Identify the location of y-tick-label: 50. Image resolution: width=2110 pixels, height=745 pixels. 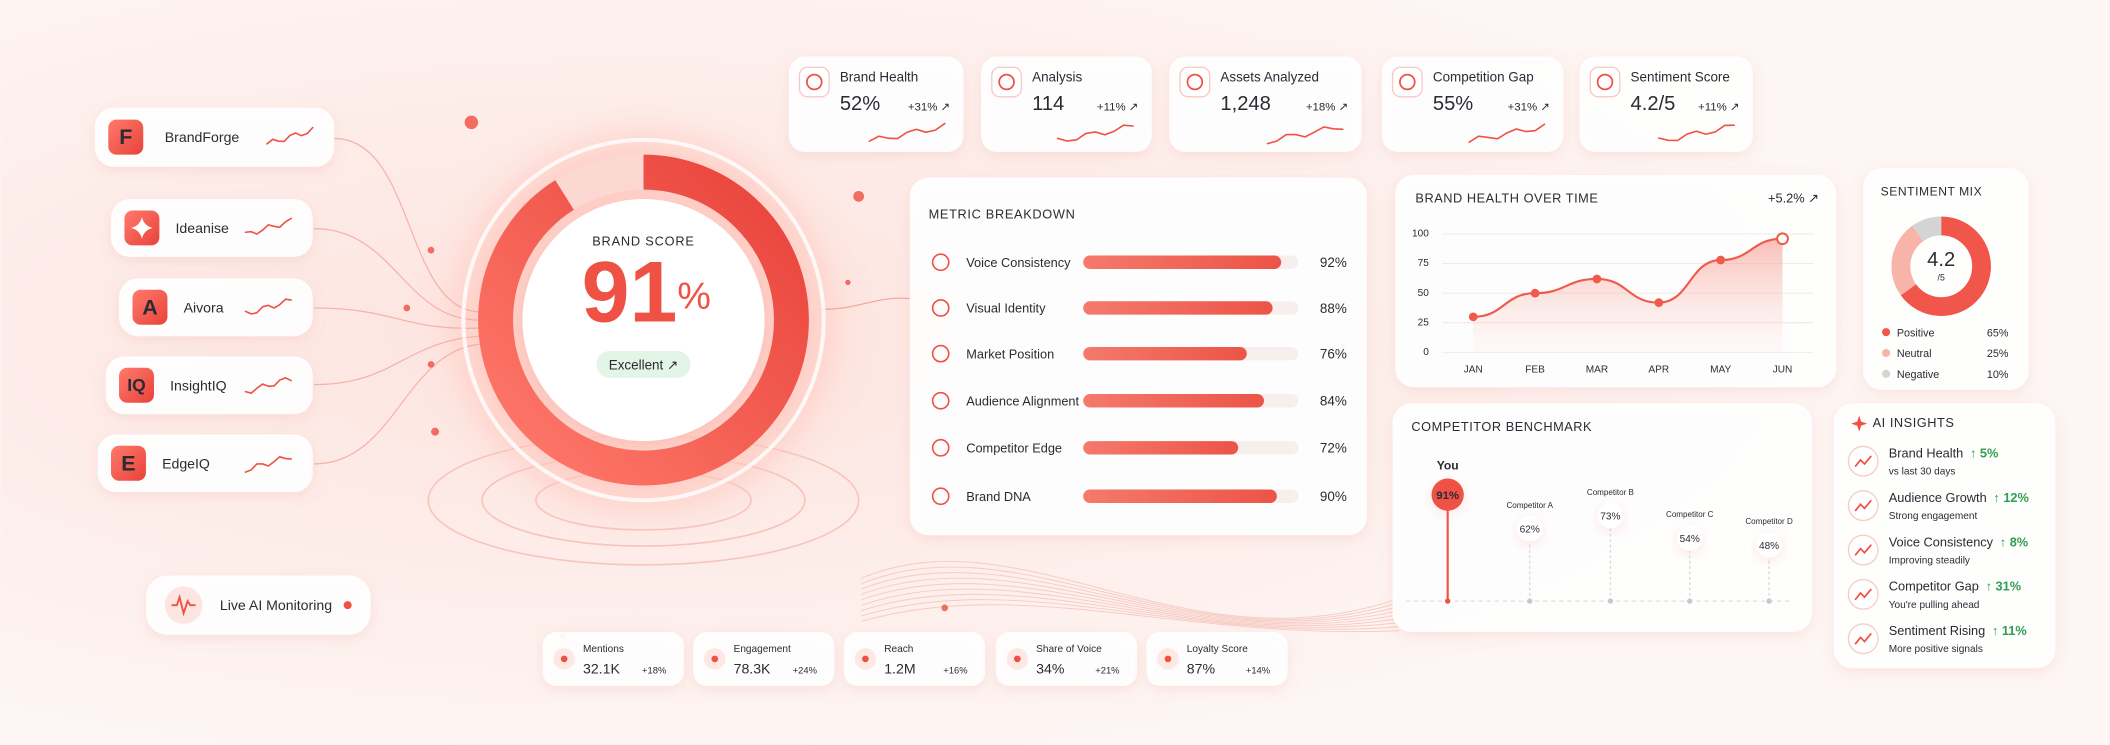
(1424, 293).